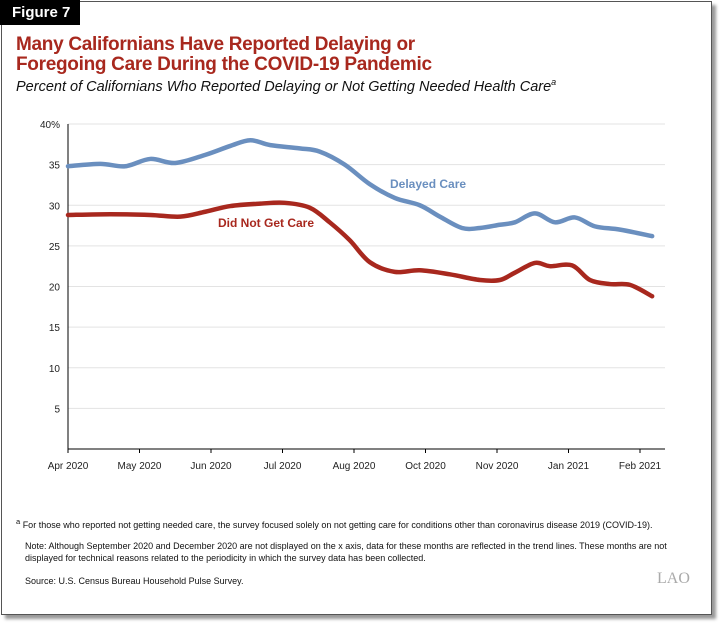 This screenshot has height=624, width=720. What do you see at coordinates (57, 409) in the screenshot?
I see `y-tick-label: 5` at bounding box center [57, 409].